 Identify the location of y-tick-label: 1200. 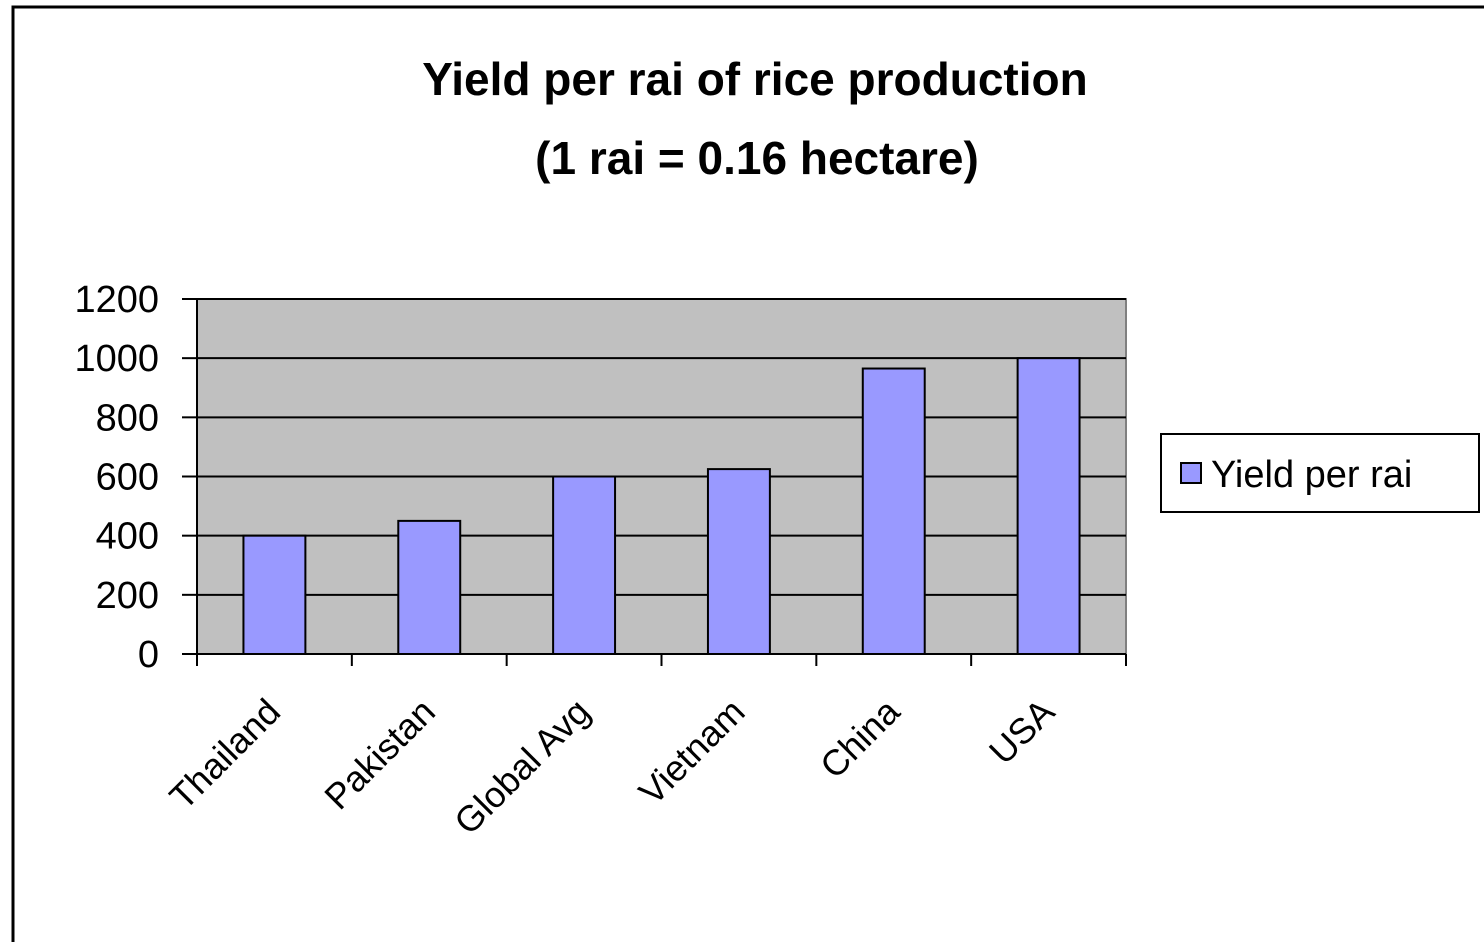
(116, 300).